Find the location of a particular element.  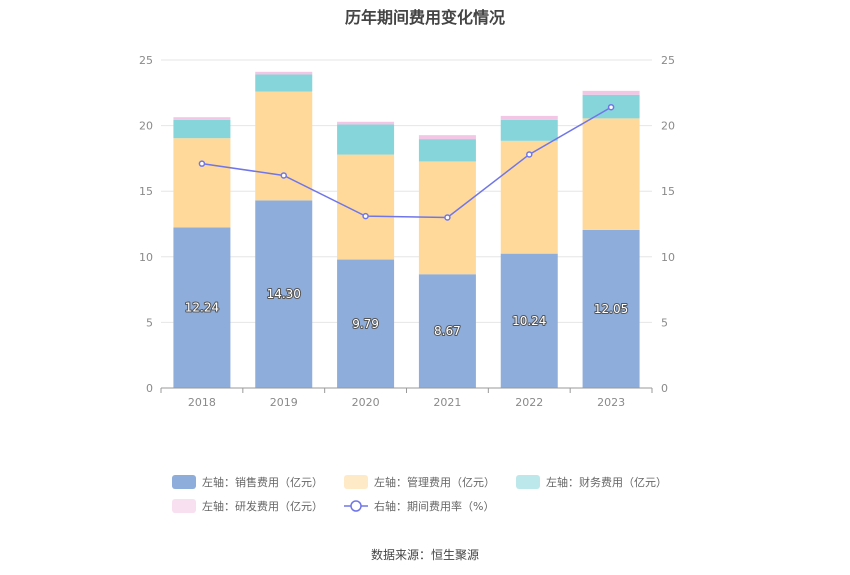

bar-data-label: 10.24 is located at coordinates (529, 321).